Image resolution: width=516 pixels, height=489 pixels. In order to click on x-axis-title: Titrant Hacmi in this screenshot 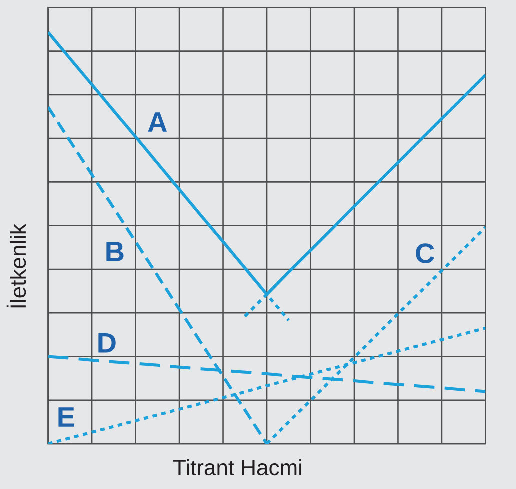, I will do `click(238, 467)`.